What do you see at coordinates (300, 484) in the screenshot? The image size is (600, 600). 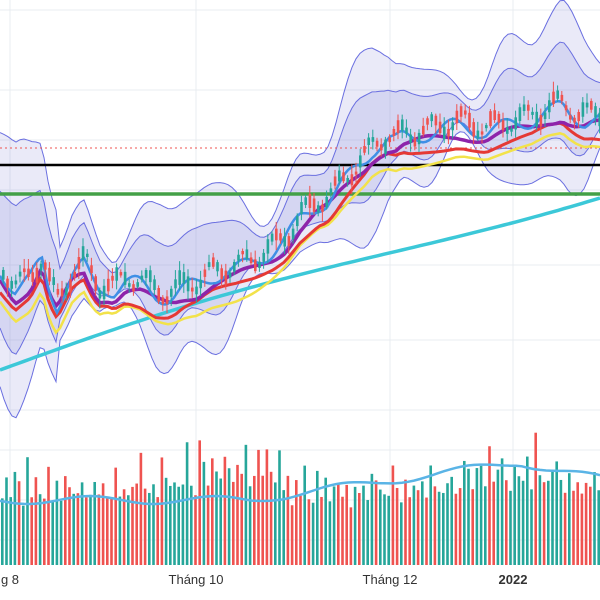 I see `volume-ma-line` at bounding box center [300, 484].